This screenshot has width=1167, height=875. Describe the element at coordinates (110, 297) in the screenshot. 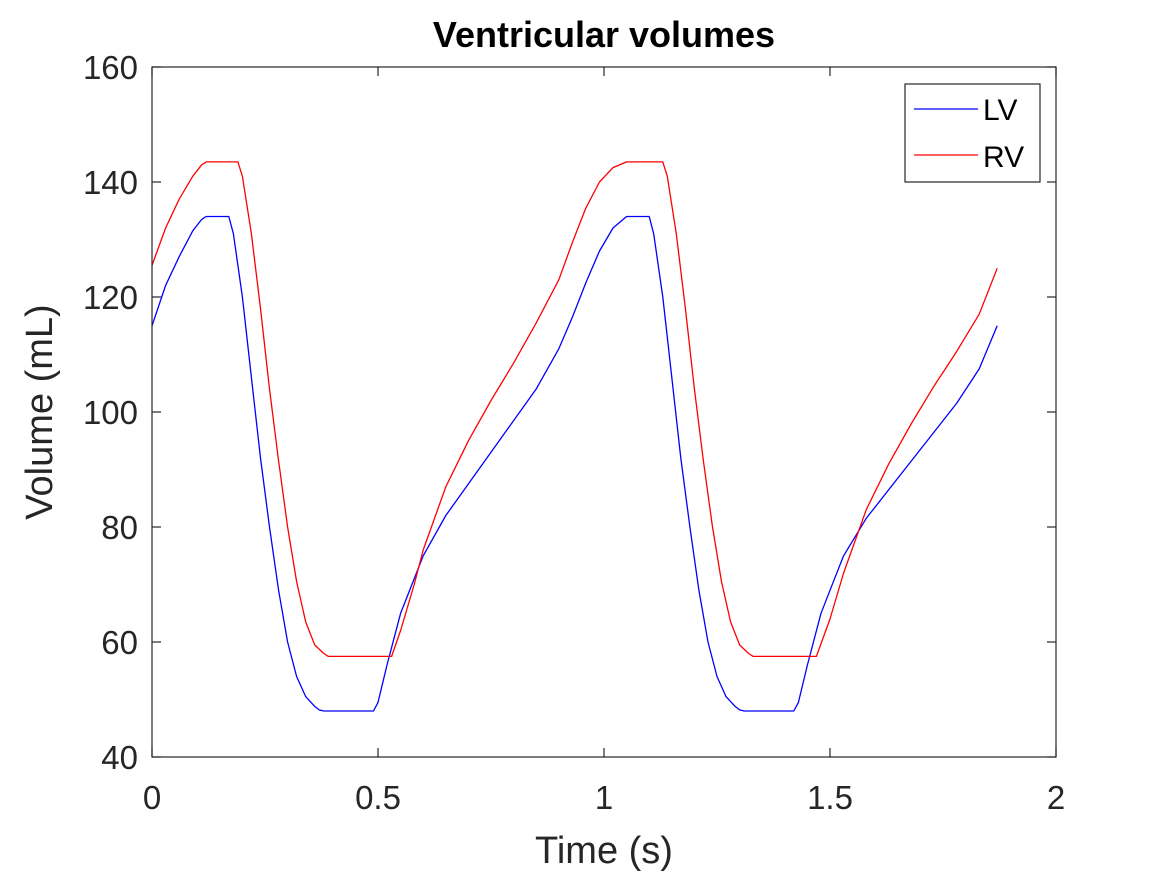

I see `y-tick-label-120: 120` at that location.